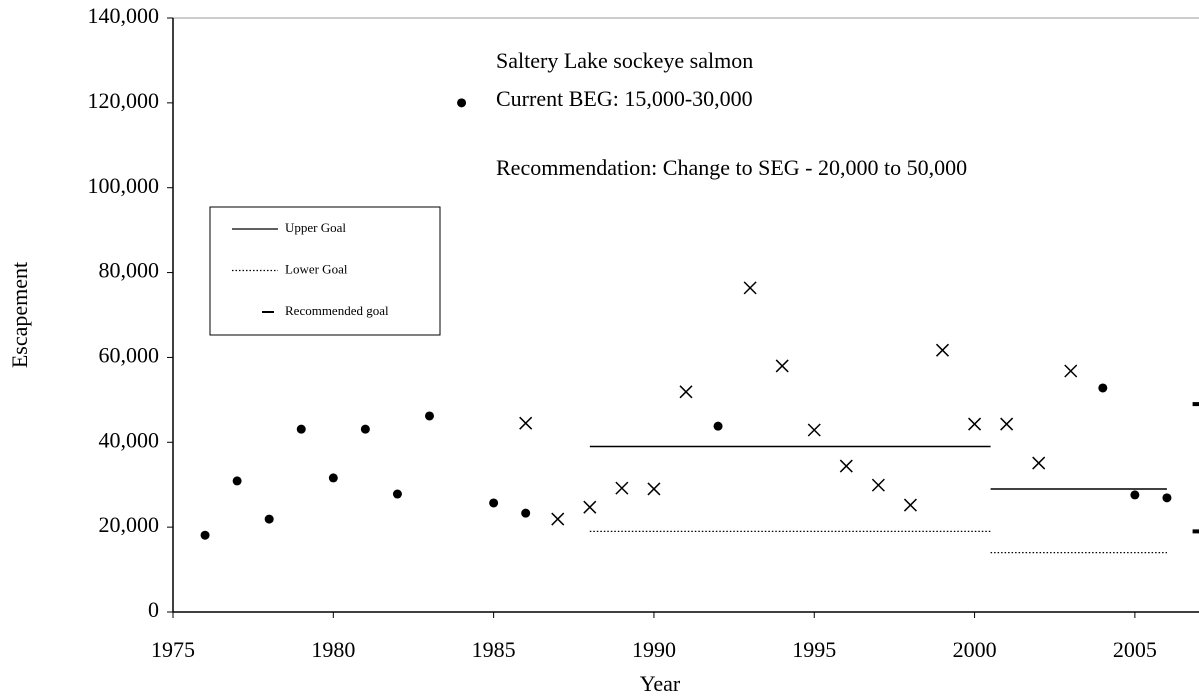 The image size is (1199, 697). I want to click on y-tick-label: 80,000, so click(129, 270).